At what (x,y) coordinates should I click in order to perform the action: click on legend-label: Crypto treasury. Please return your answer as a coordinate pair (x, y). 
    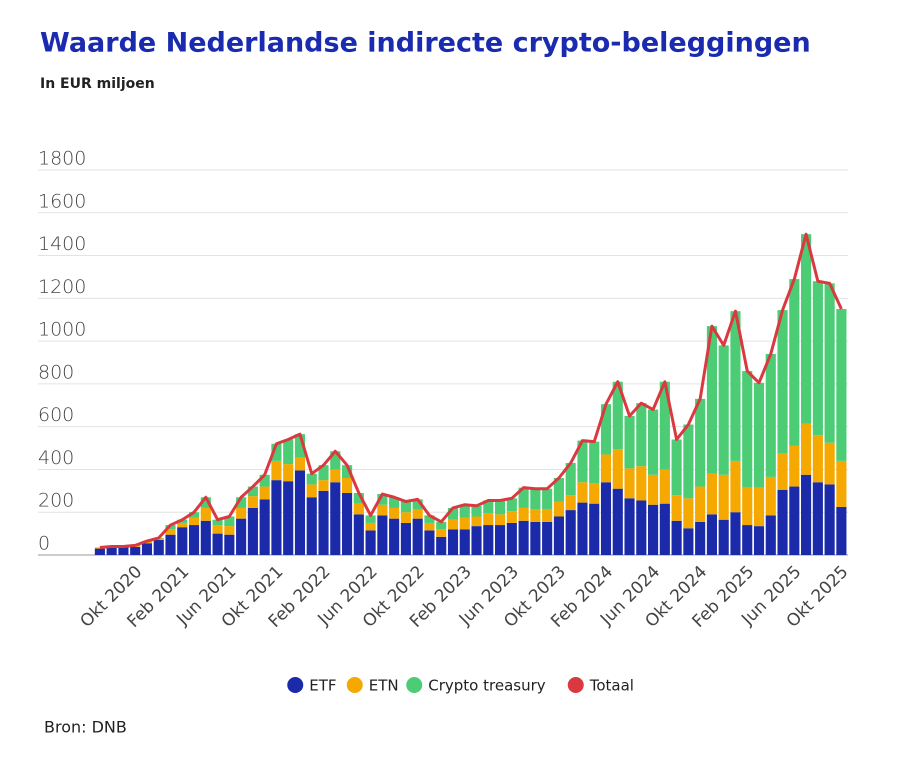
    Looking at the image, I should click on (486, 686).